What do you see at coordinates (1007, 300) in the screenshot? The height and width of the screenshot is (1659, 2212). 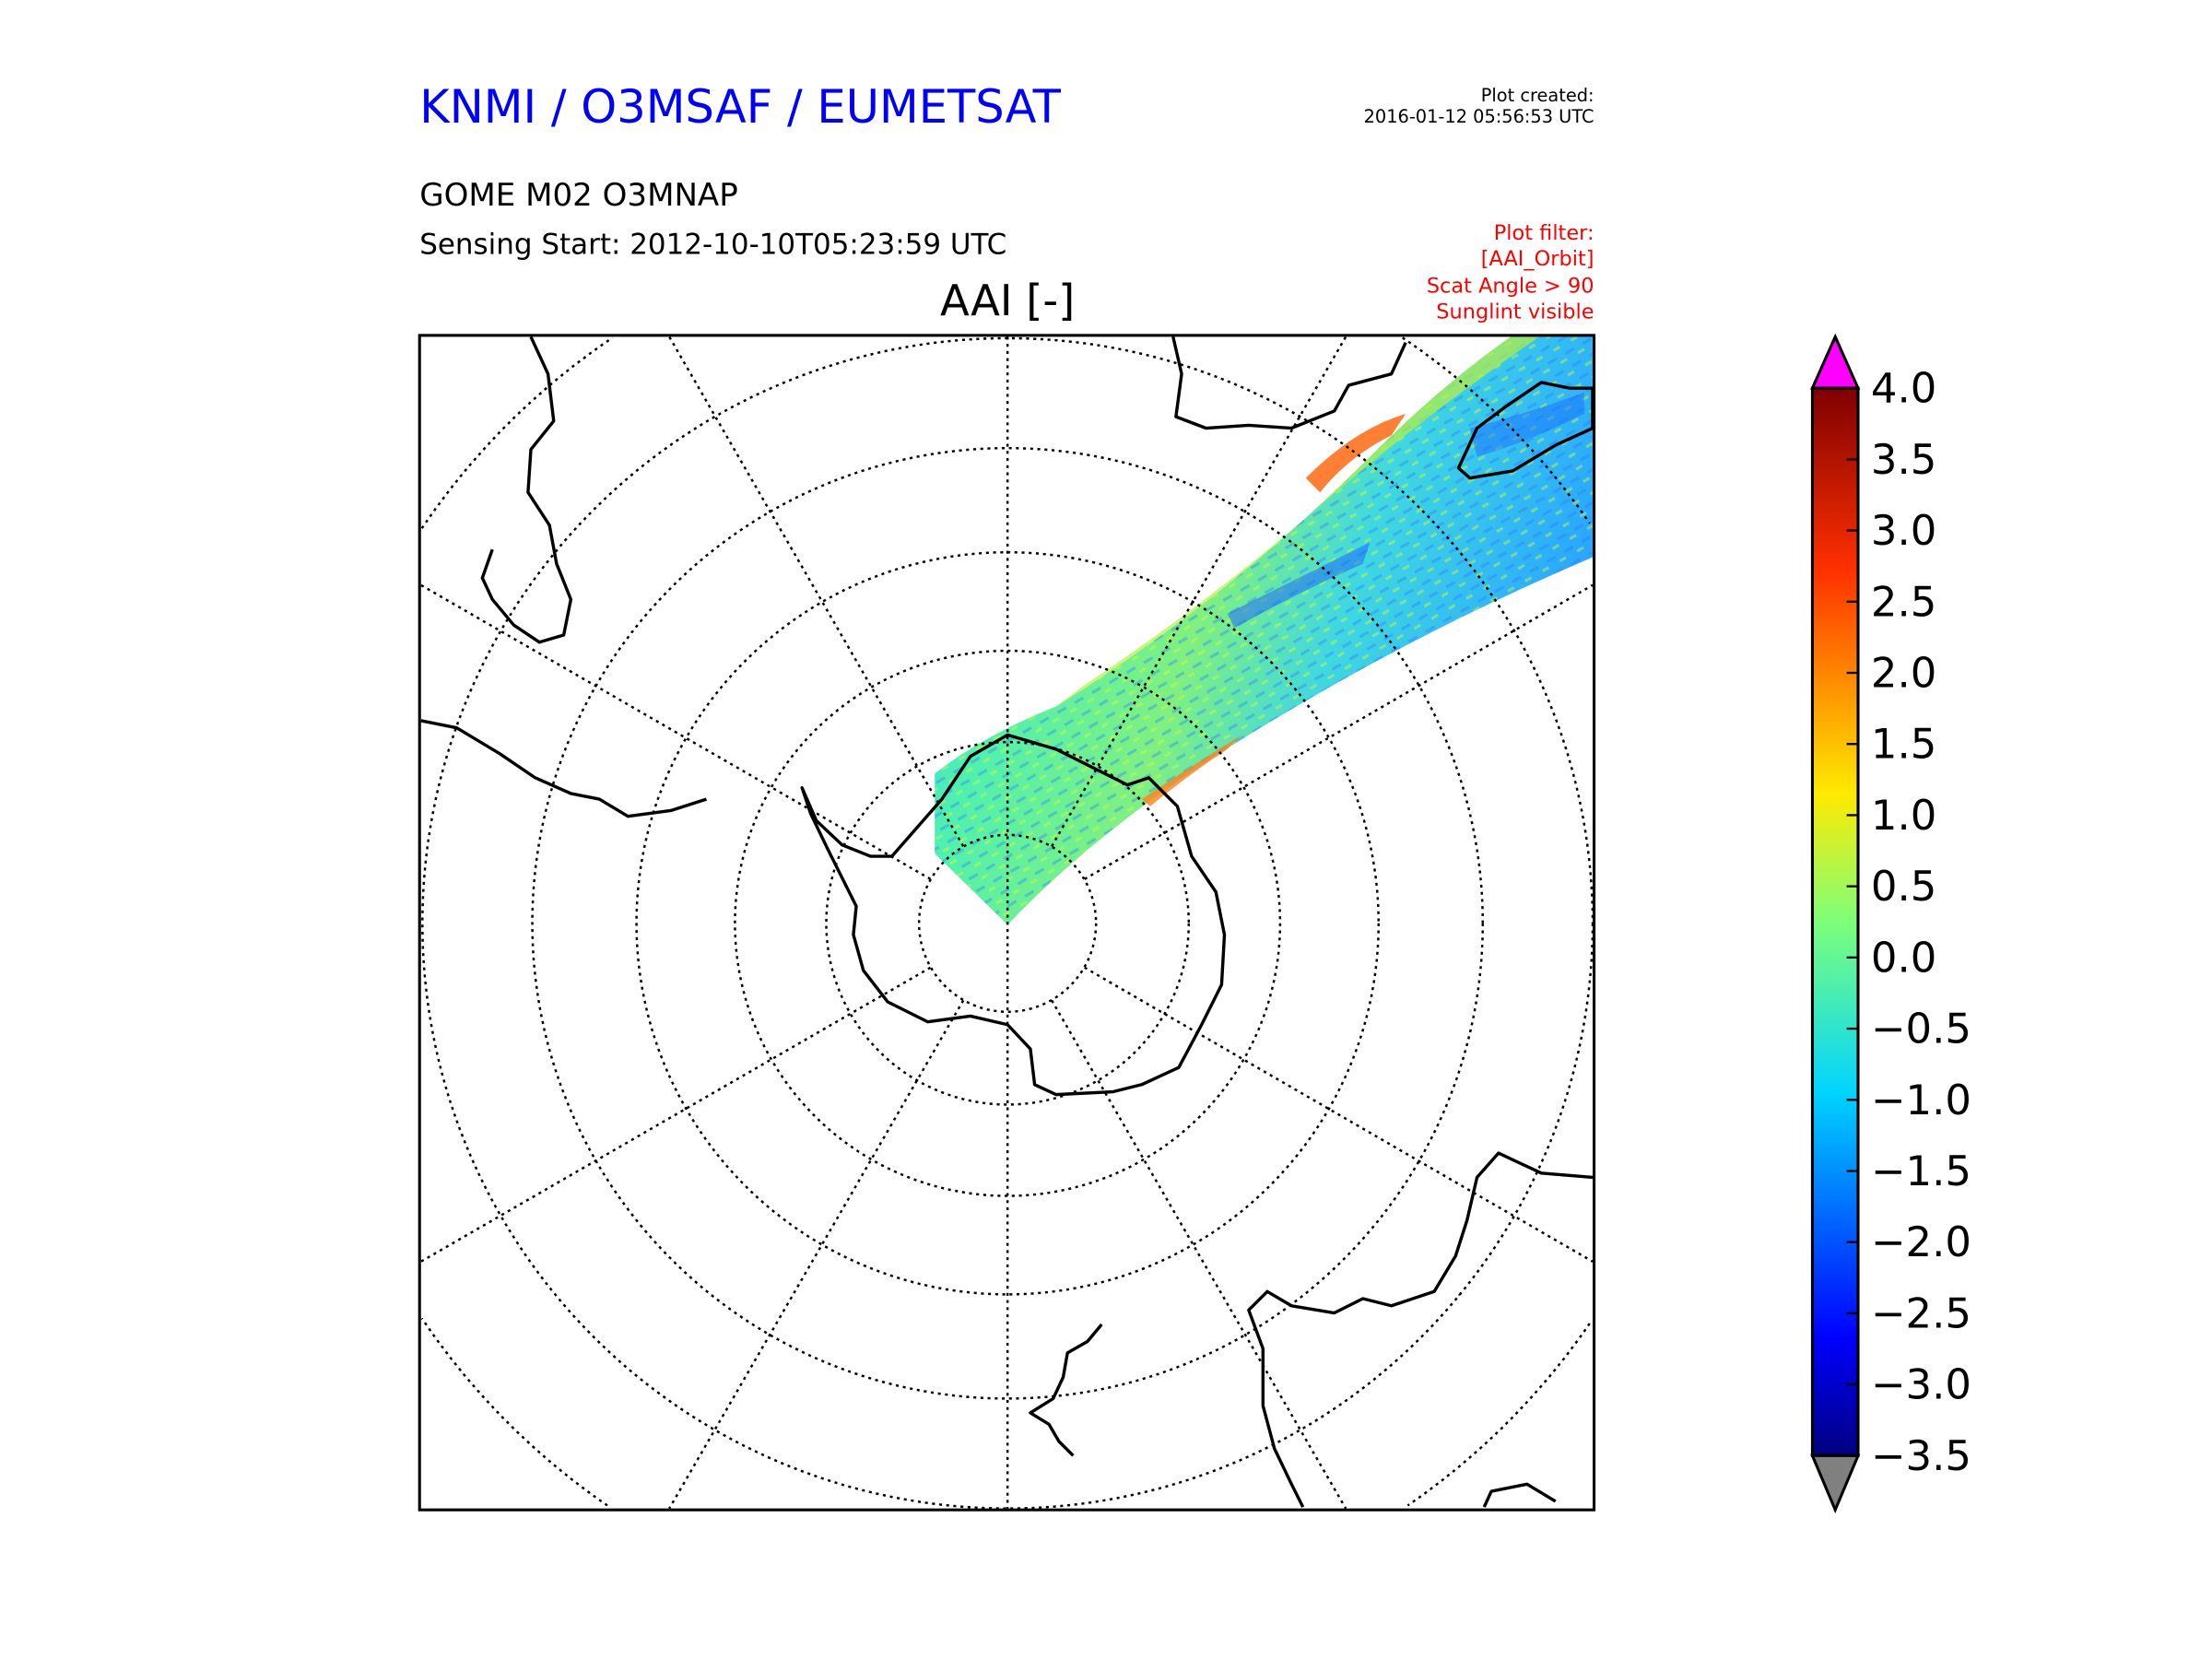 I see `map-title: AAI [-]` at bounding box center [1007, 300].